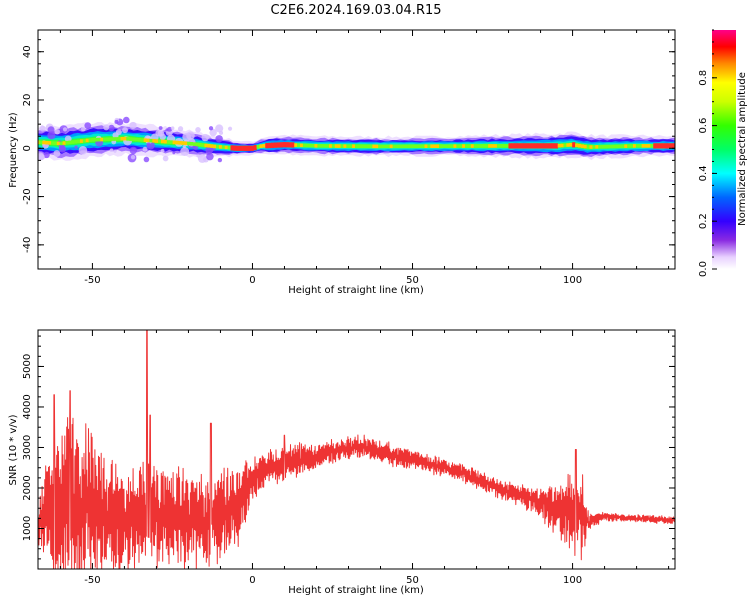 The width and height of the screenshot is (750, 600). I want to click on colorbar-label: Normalized spectral amplitude, so click(742, 149).